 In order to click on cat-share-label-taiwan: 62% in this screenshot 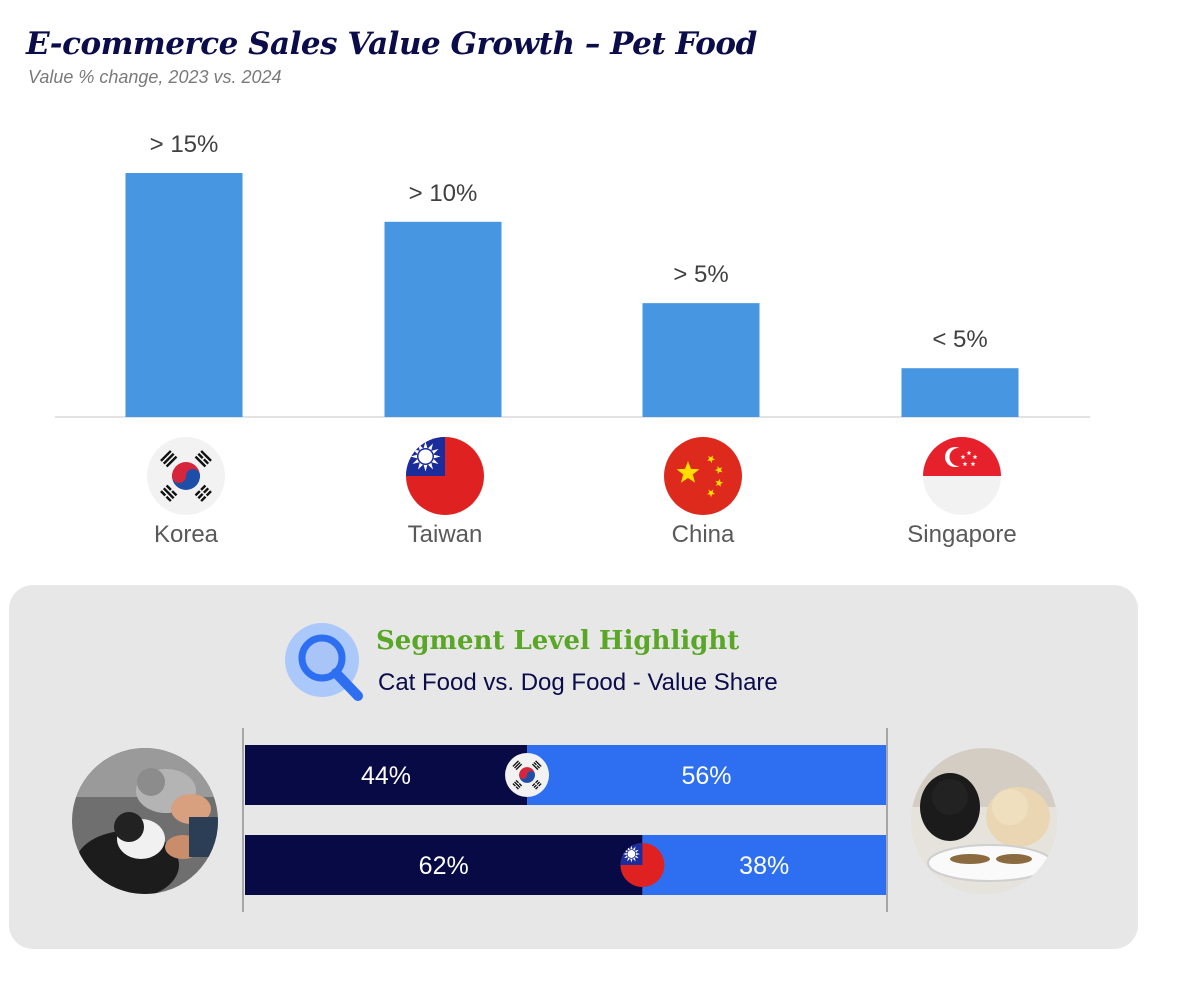, I will do `click(444, 866)`.